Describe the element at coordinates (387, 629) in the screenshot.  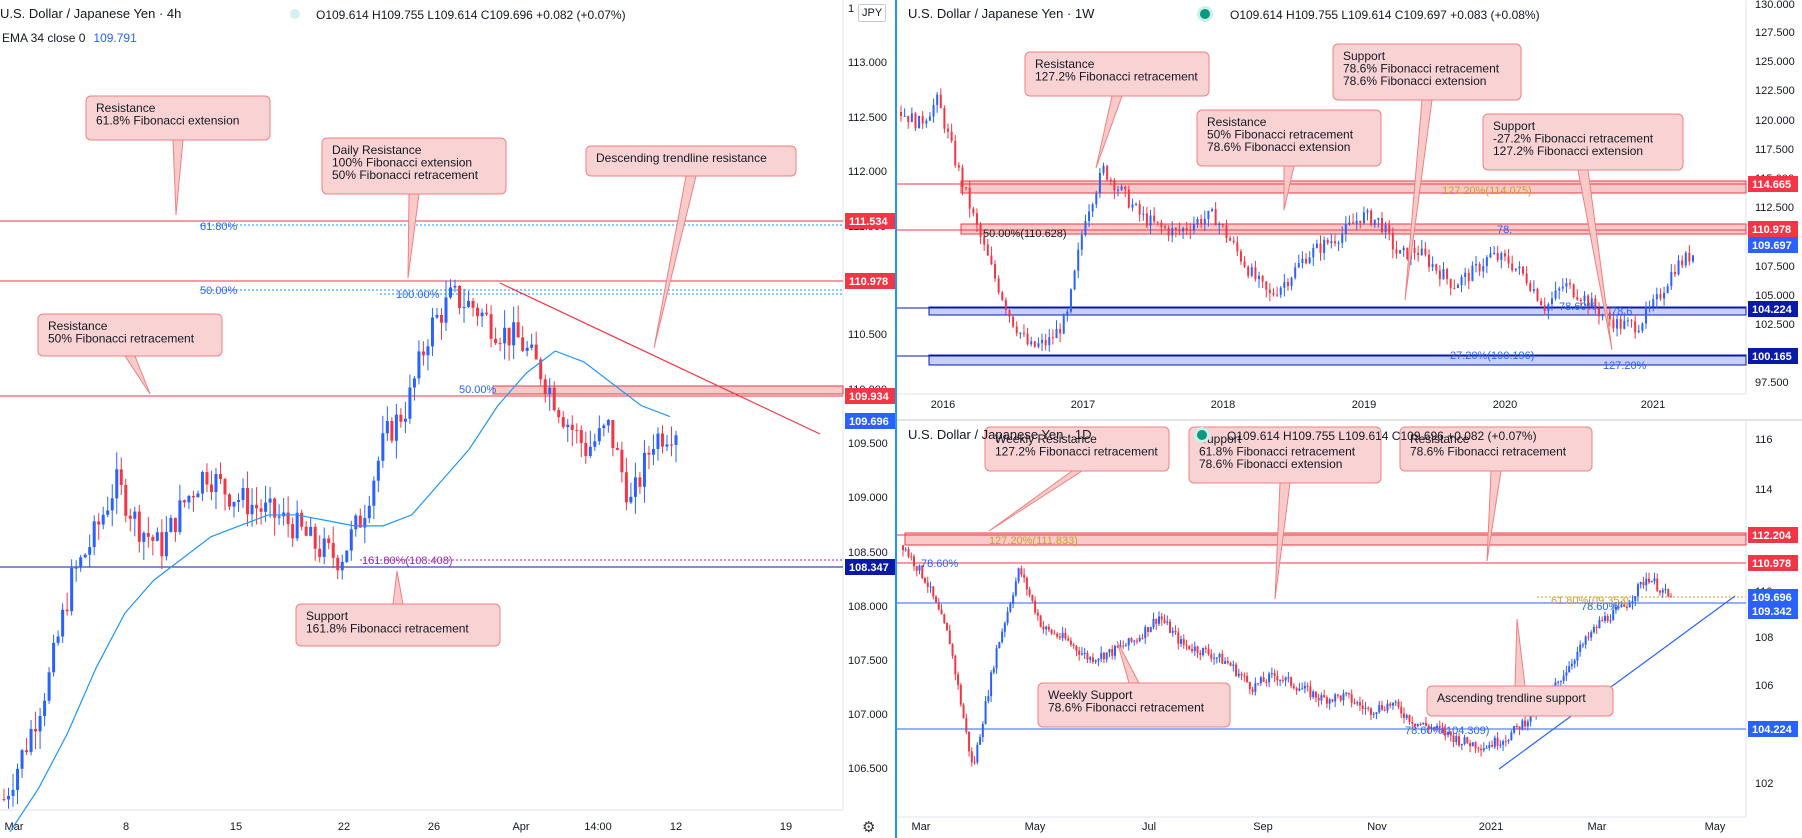
I see `callout-text: 161.8% Fibonacci retracement` at that location.